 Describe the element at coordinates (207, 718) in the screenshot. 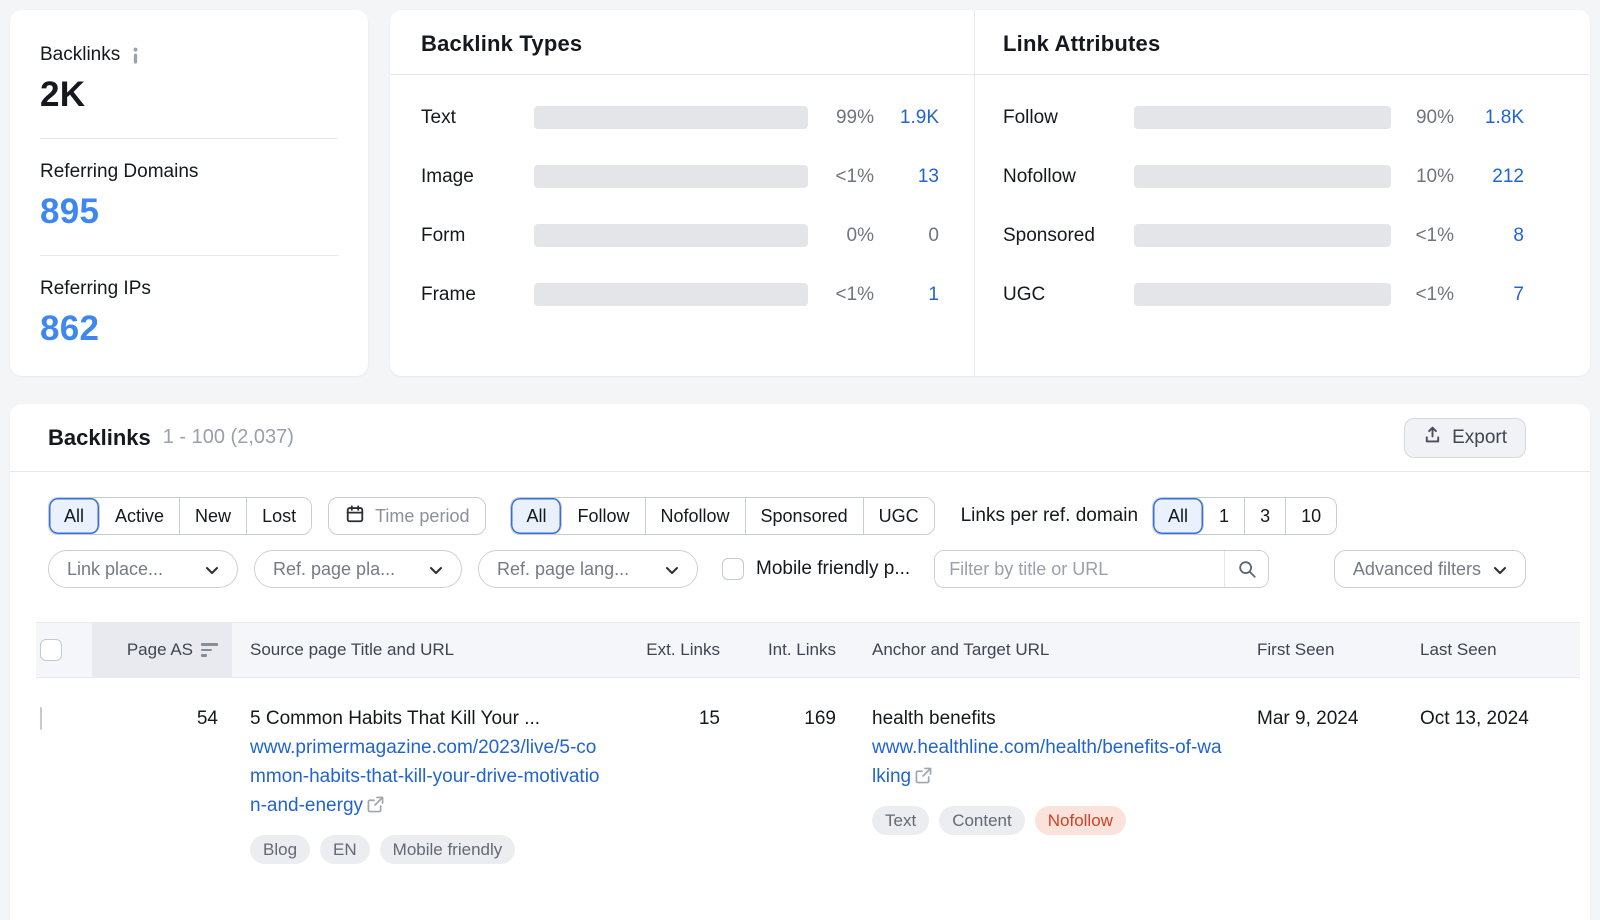

I see `cell-page-as: 54` at that location.